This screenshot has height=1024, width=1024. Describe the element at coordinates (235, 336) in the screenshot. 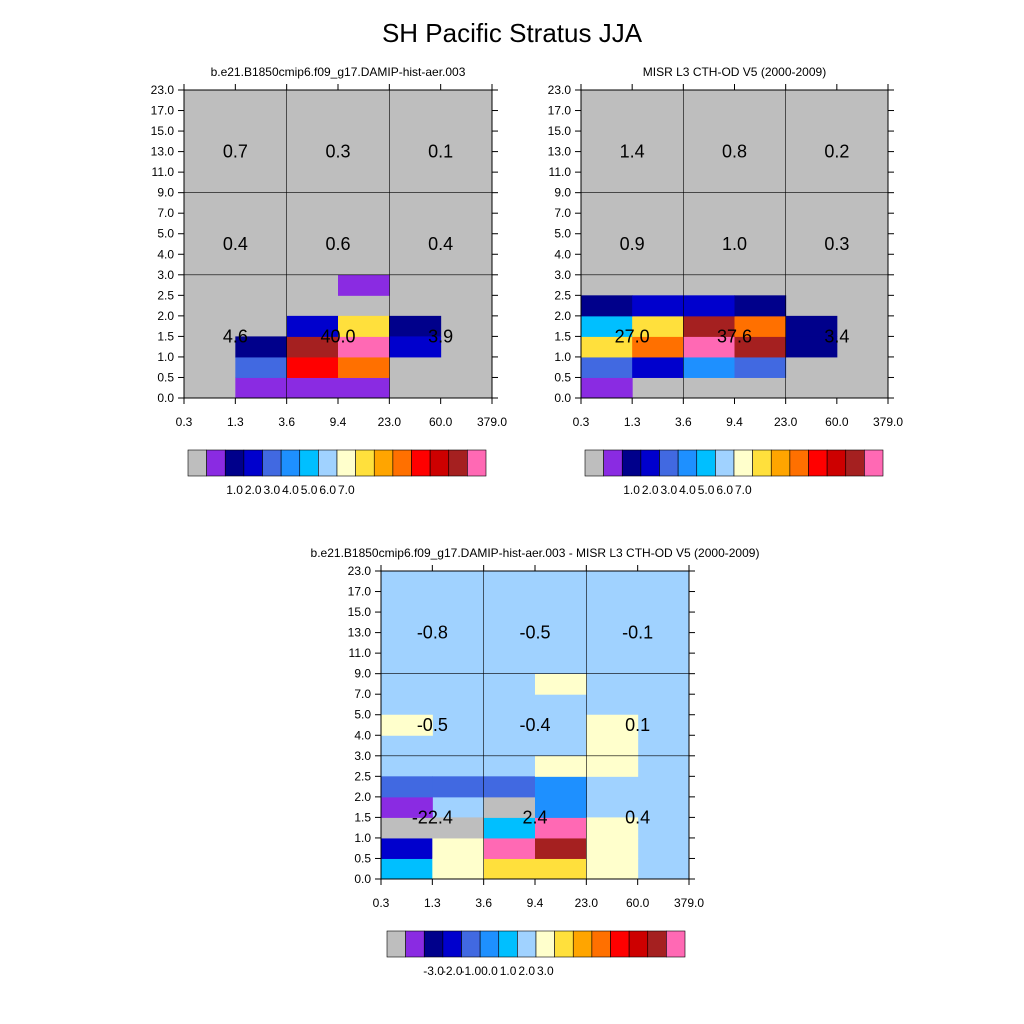

I see `region-value-label: 4.6` at that location.